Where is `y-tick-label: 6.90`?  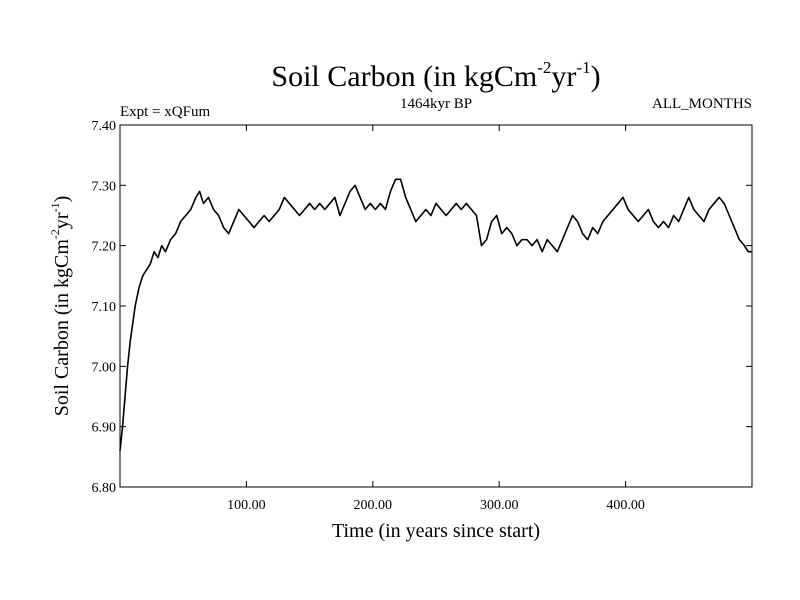 y-tick-label: 6.90 is located at coordinates (104, 428).